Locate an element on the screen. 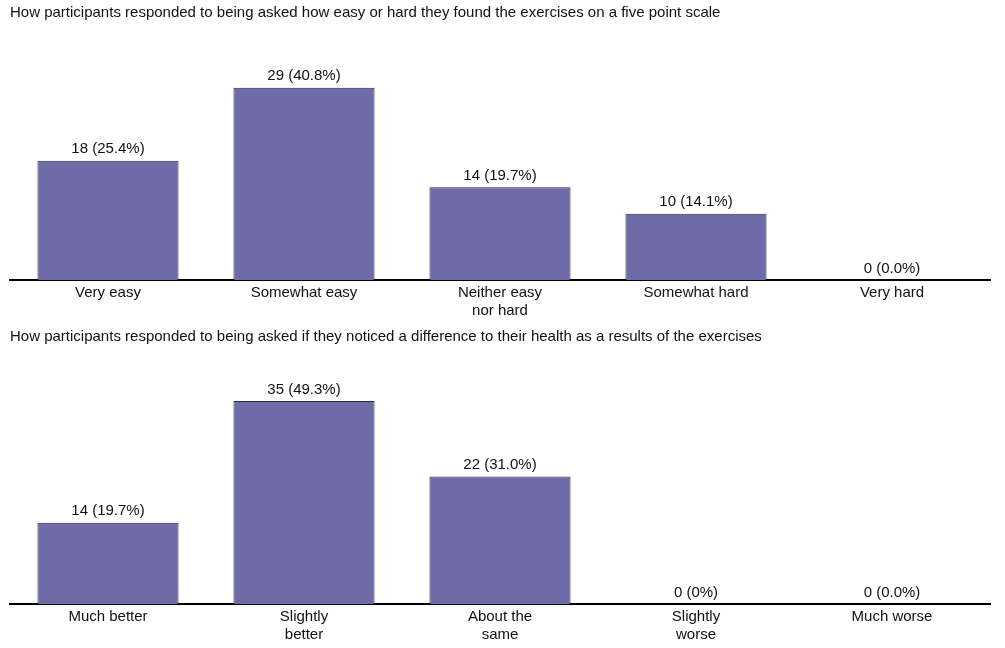  data-label: 18 (25.4%) is located at coordinates (108, 148).